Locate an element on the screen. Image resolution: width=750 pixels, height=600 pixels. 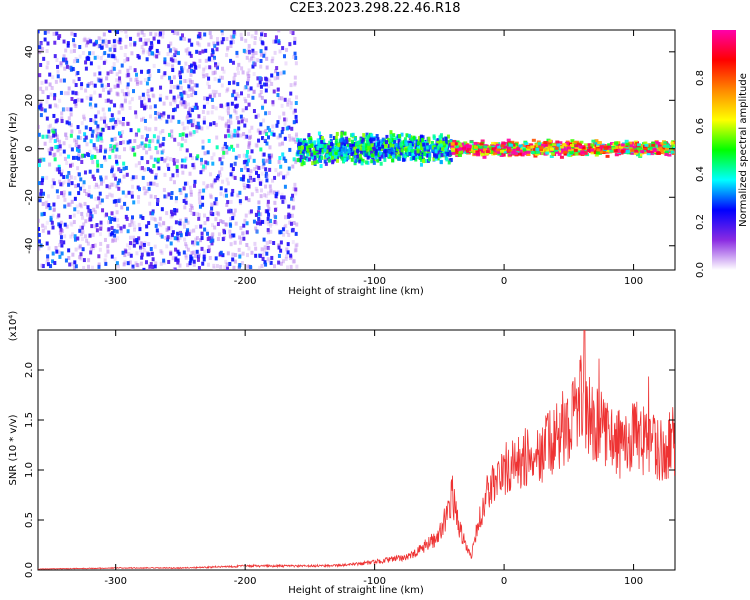
y-tick-label: 0.5 is located at coordinates (29, 520).